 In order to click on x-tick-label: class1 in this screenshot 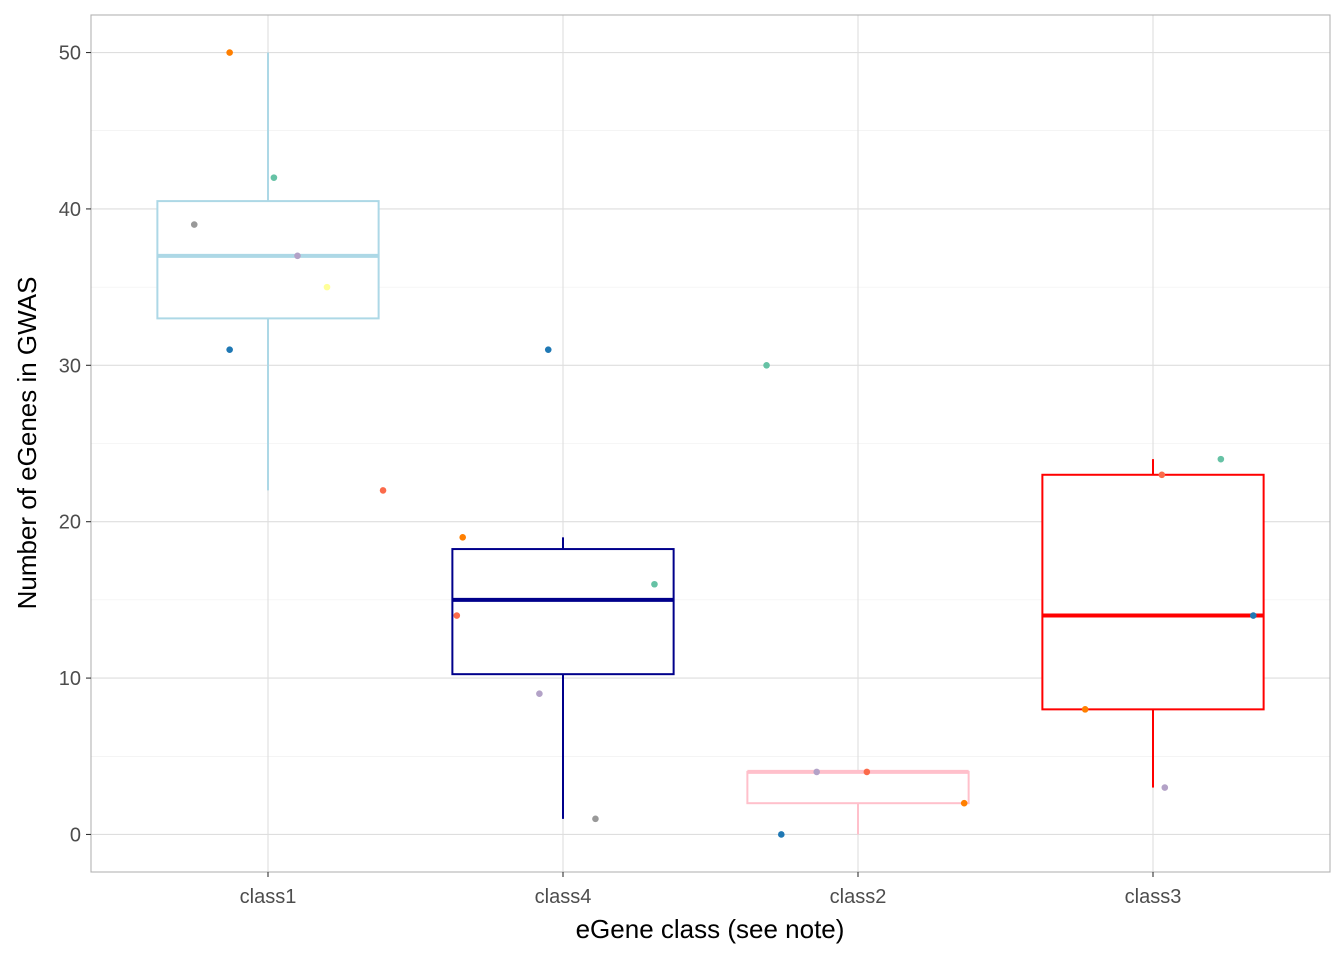, I will do `click(268, 897)`.